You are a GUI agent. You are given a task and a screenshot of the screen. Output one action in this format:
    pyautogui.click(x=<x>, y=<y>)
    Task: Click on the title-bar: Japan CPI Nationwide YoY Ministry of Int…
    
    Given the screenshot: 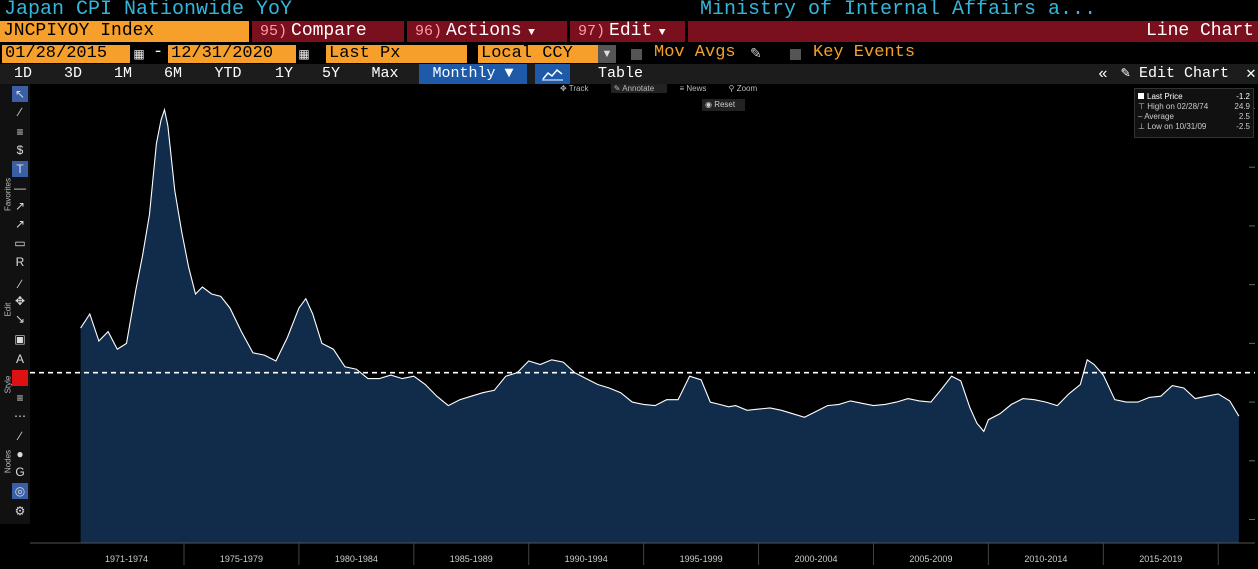 What is the action you would take?
    pyautogui.click(x=629, y=10)
    